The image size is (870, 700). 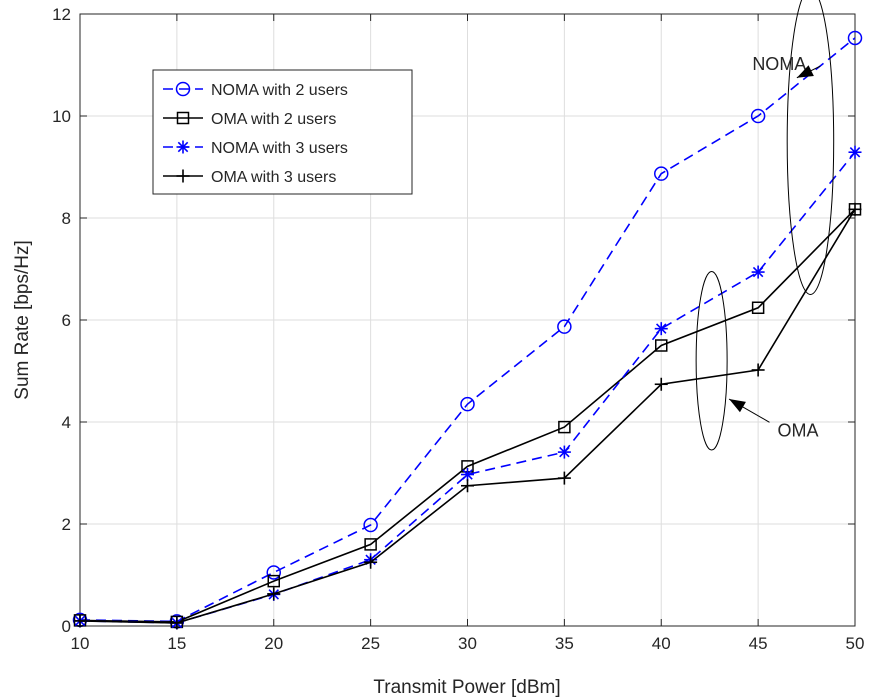 I want to click on legend-box, so click(x=282, y=132).